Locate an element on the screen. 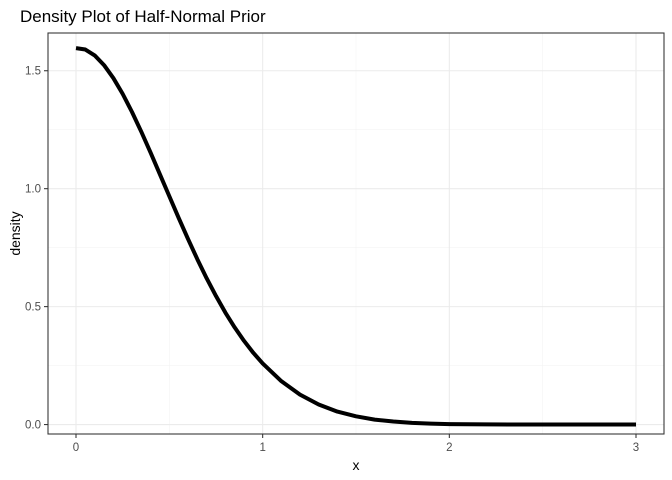 The width and height of the screenshot is (672, 480). x-tick-label: 1 is located at coordinates (262, 448).